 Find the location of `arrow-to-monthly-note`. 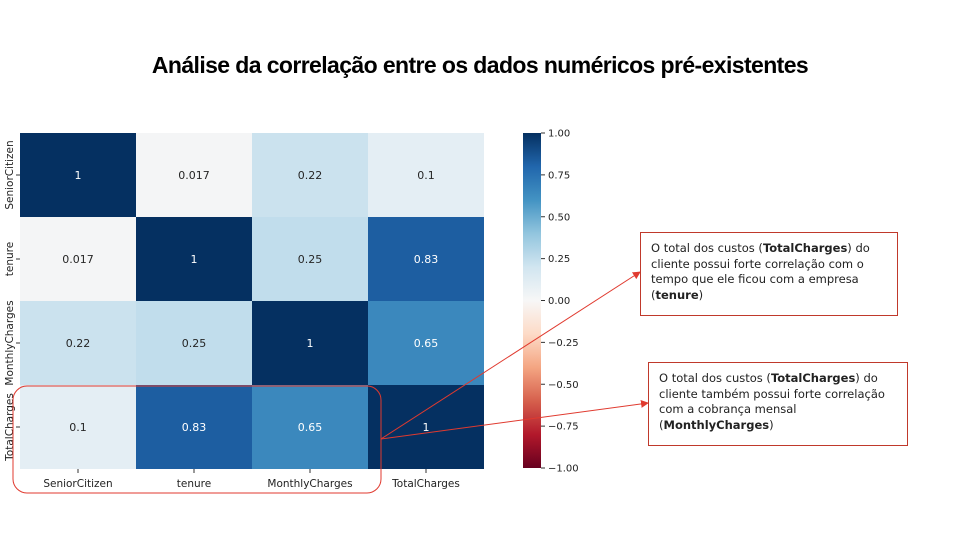

arrow-to-monthly-note is located at coordinates (514, 419).